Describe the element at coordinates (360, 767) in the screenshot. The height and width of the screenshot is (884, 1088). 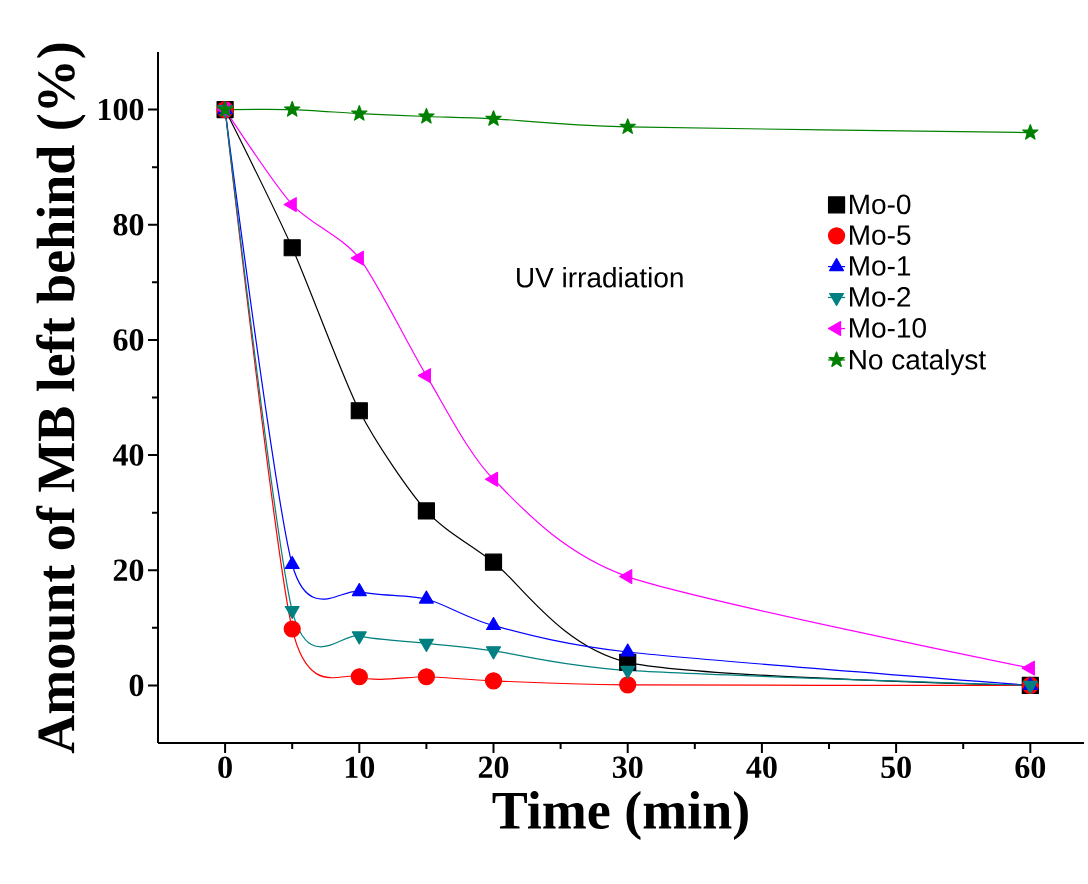
I see `x-tick-label: 10` at that location.